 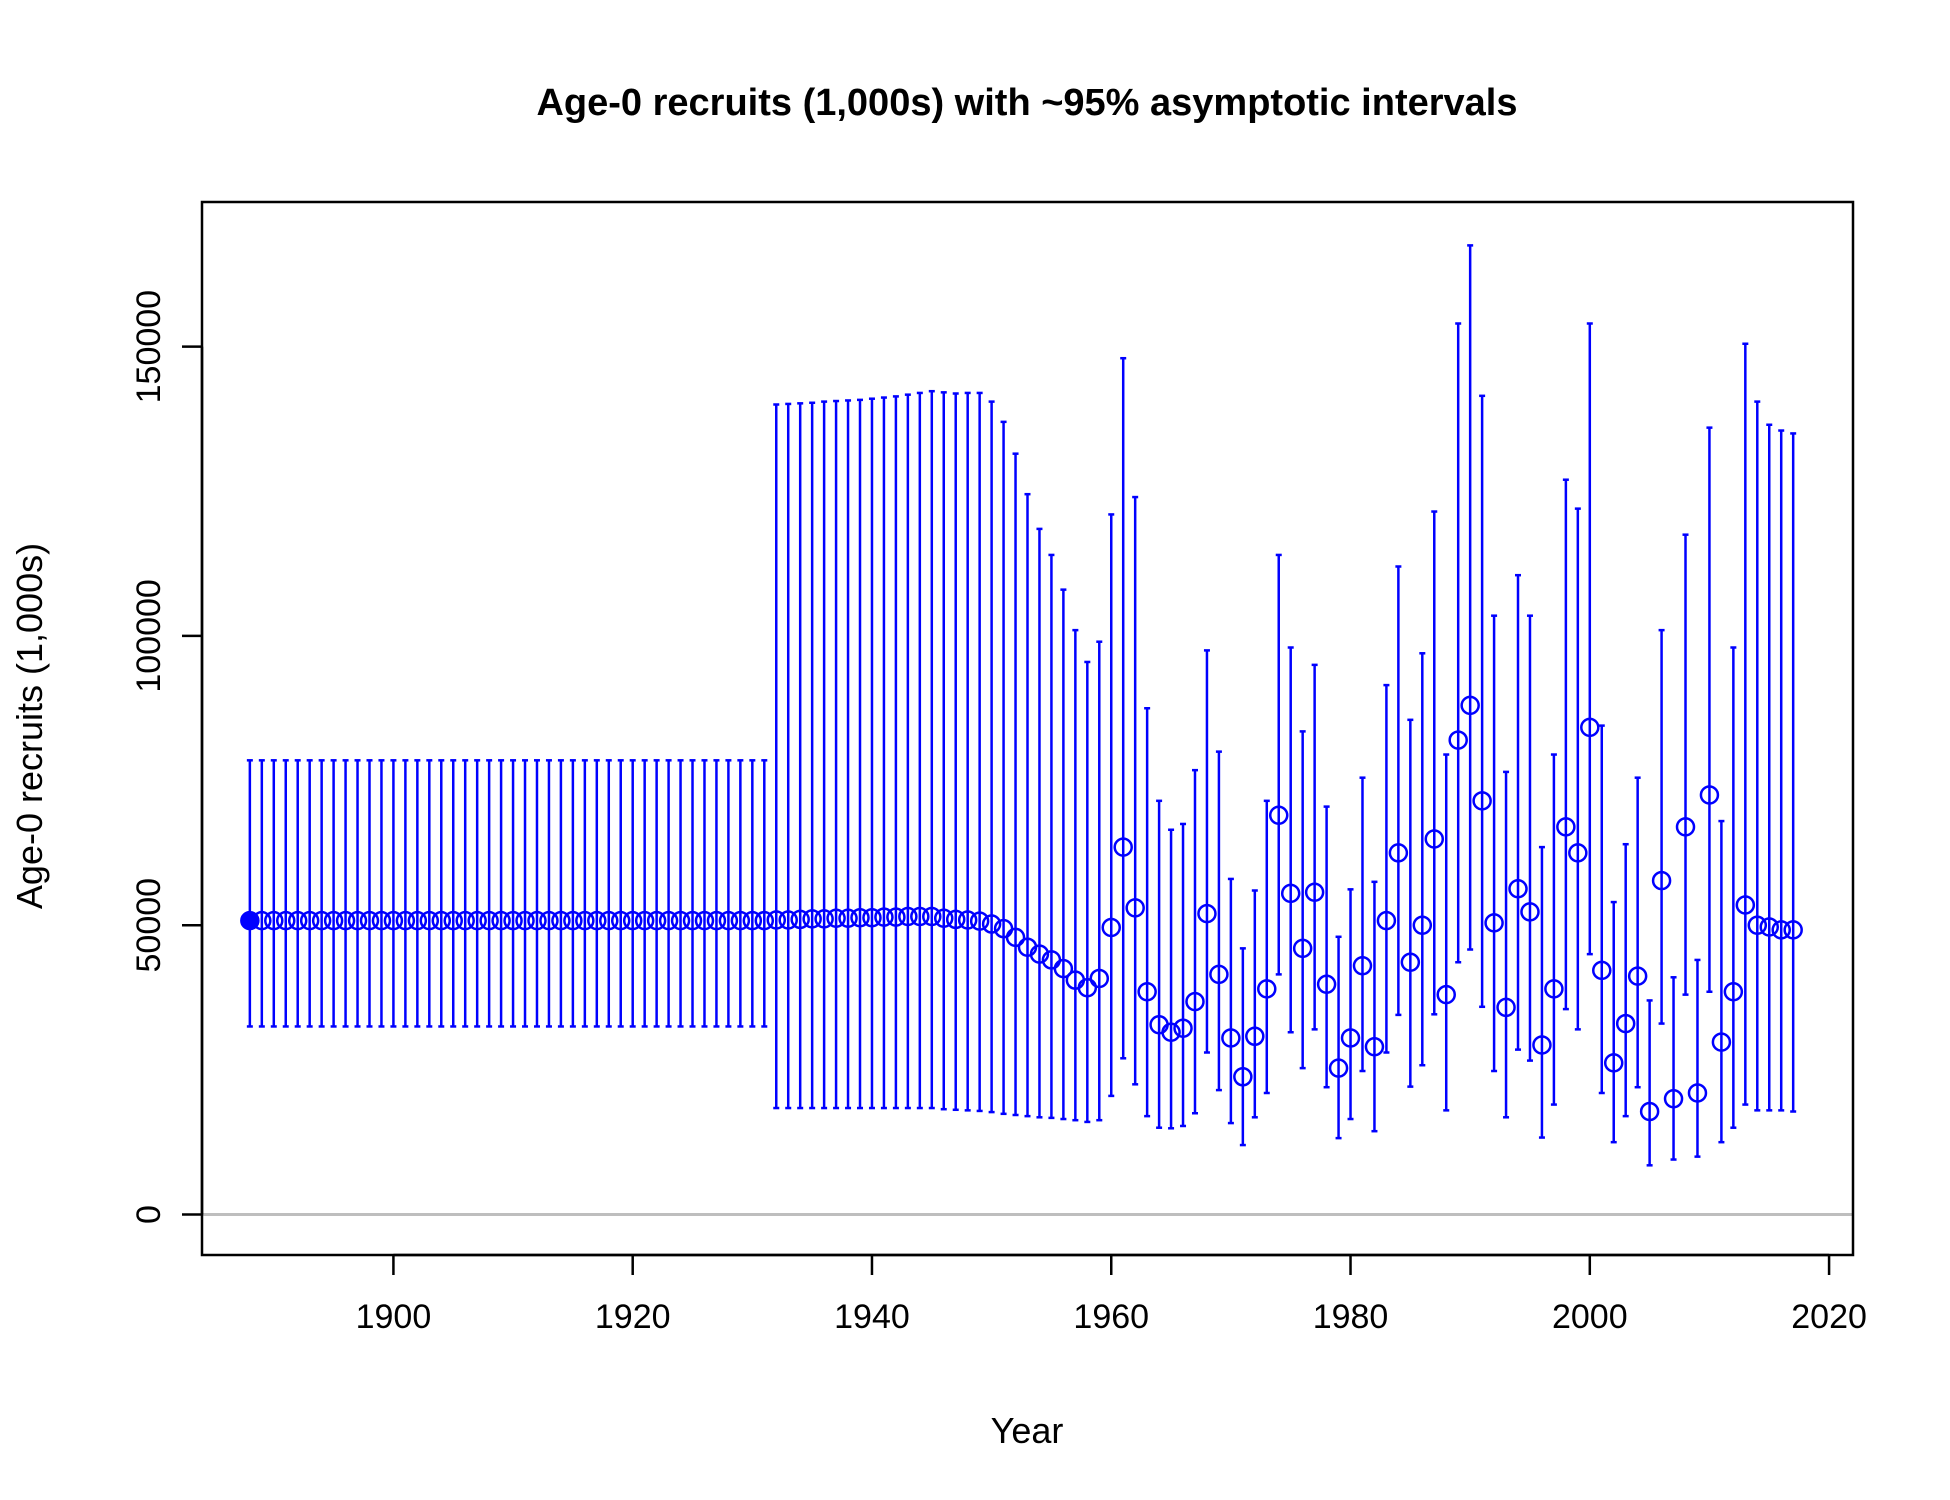 I want to click on x-tick-label: 2020, so click(x=1829, y=1317).